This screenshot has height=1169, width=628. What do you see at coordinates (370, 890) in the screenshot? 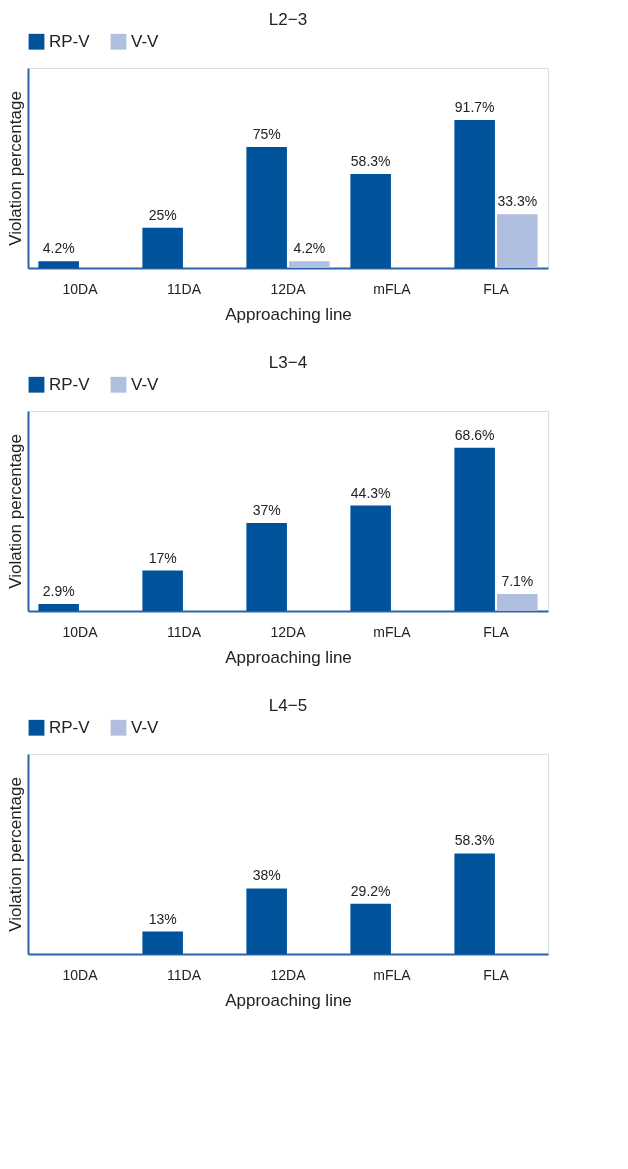
I see `data-label: 29.2%` at bounding box center [370, 890].